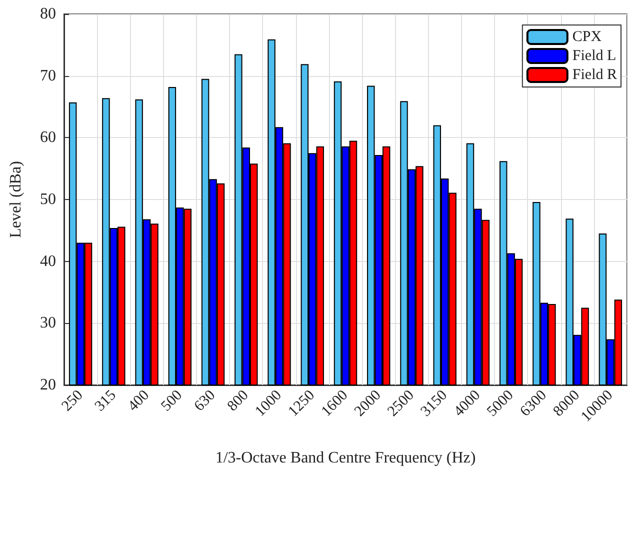 This screenshot has height=535, width=635. I want to click on y-tick-label: 40, so click(48, 261).